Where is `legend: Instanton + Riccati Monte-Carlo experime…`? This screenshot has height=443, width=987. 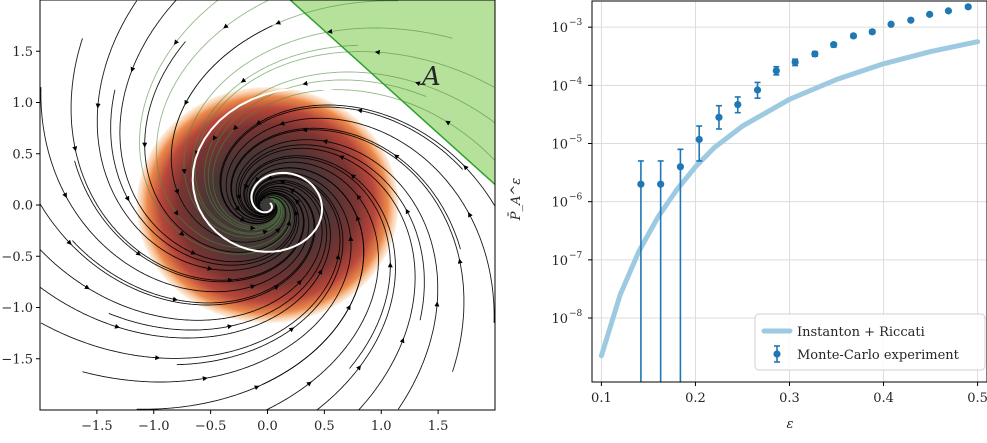 legend: Instanton + Riccati Monte-Carlo experime… is located at coordinates (870, 342).